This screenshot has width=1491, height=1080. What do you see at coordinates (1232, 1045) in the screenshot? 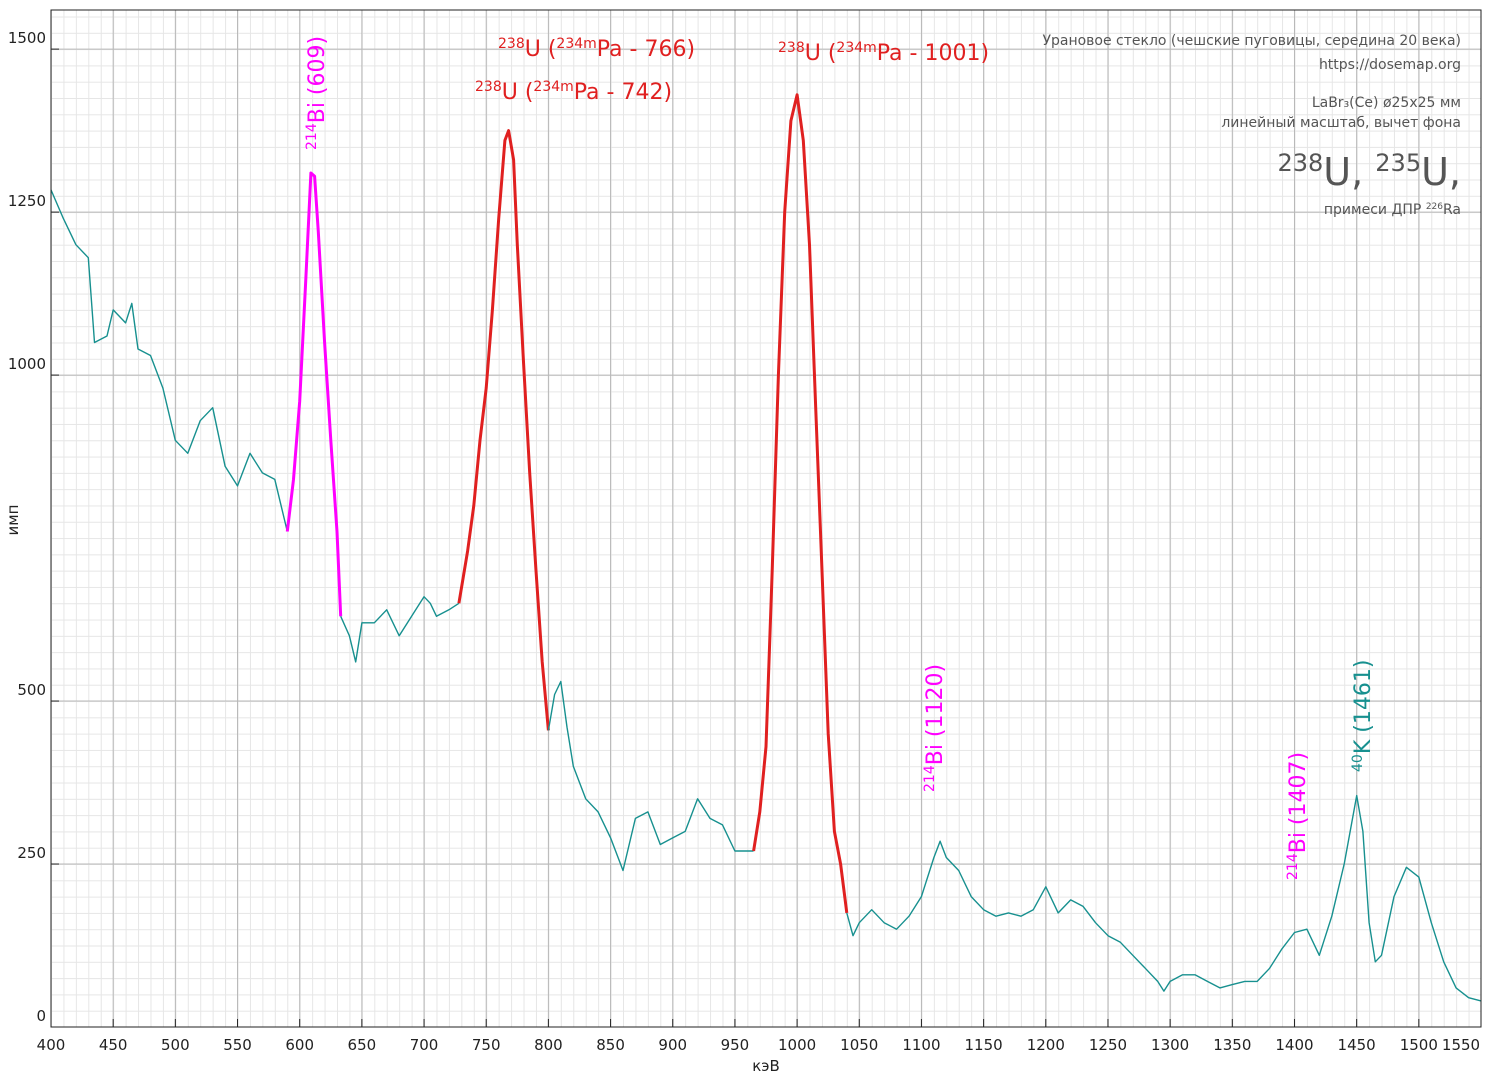
I see `x-tick-label: 1350` at bounding box center [1232, 1045].